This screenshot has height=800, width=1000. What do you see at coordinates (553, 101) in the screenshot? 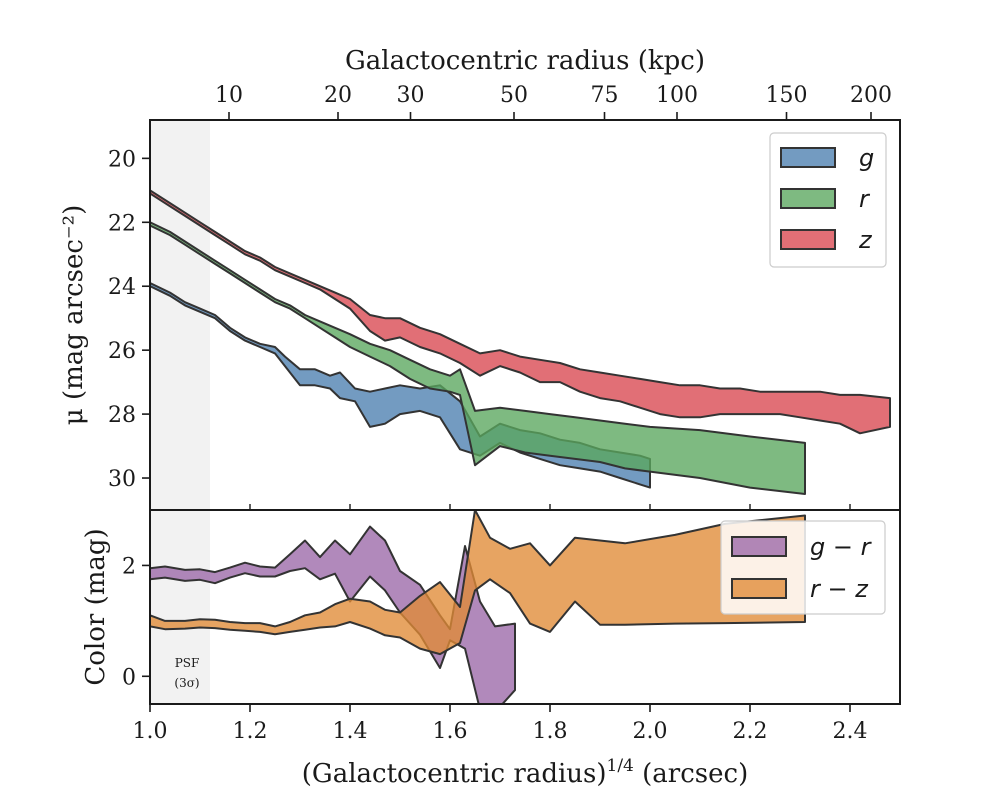
I see `top-x-axis-ticks: 10 20 30 50 75 100 150 200` at bounding box center [553, 101].